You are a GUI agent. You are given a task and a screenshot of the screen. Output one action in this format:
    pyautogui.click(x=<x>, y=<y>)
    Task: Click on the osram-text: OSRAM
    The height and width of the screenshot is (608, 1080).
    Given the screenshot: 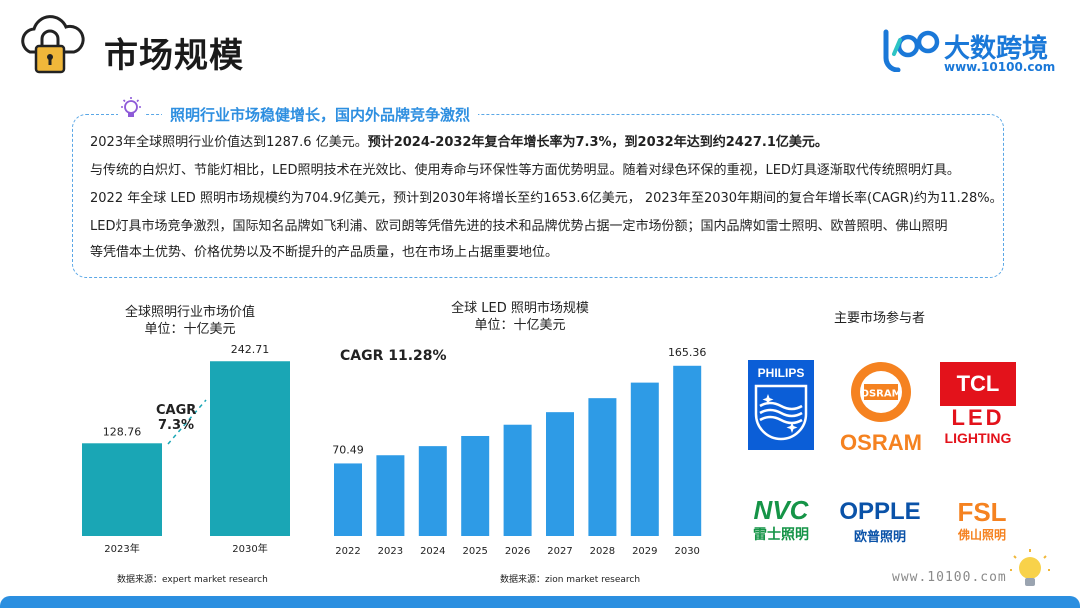 What is the action you would take?
    pyautogui.click(x=881, y=442)
    